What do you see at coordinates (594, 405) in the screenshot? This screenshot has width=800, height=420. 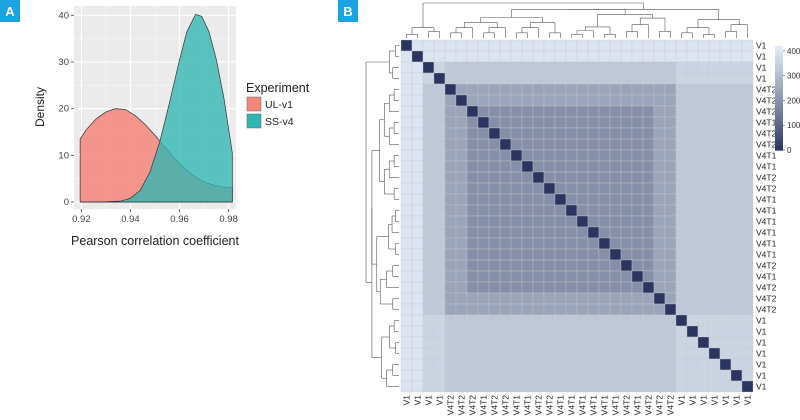 I see `column-label: V4T1` at bounding box center [594, 405].